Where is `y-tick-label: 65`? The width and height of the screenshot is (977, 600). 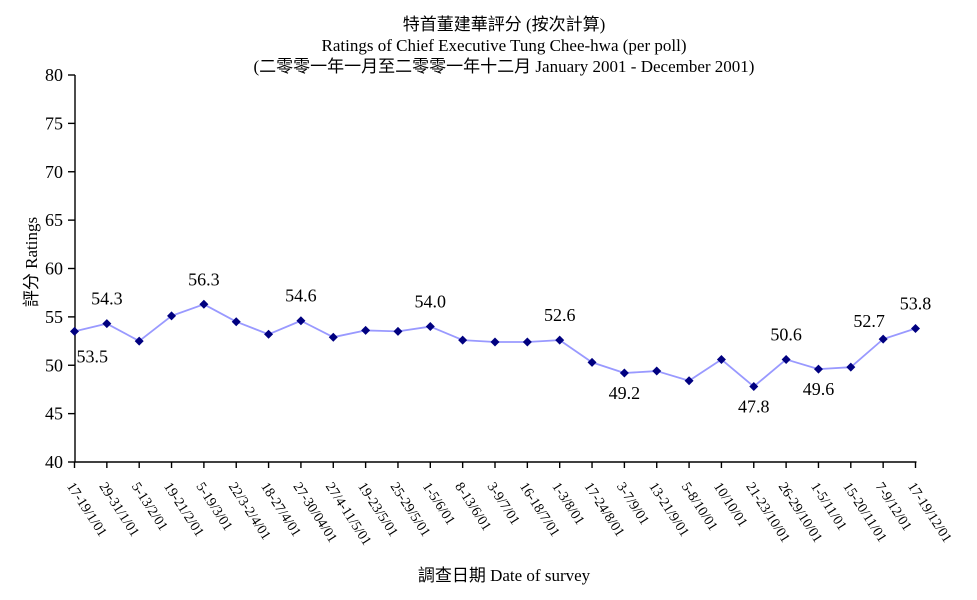 y-tick-label: 65 is located at coordinates (54, 220).